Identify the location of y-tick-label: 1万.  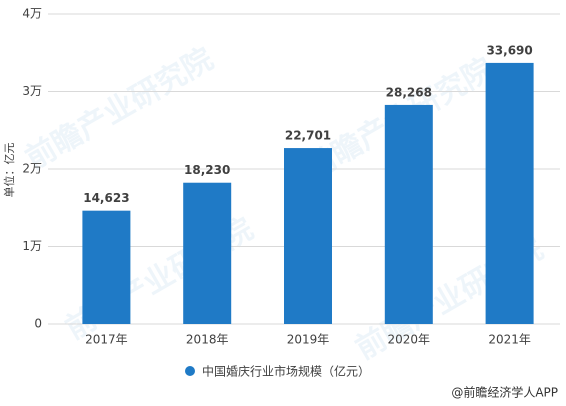
(32, 246).